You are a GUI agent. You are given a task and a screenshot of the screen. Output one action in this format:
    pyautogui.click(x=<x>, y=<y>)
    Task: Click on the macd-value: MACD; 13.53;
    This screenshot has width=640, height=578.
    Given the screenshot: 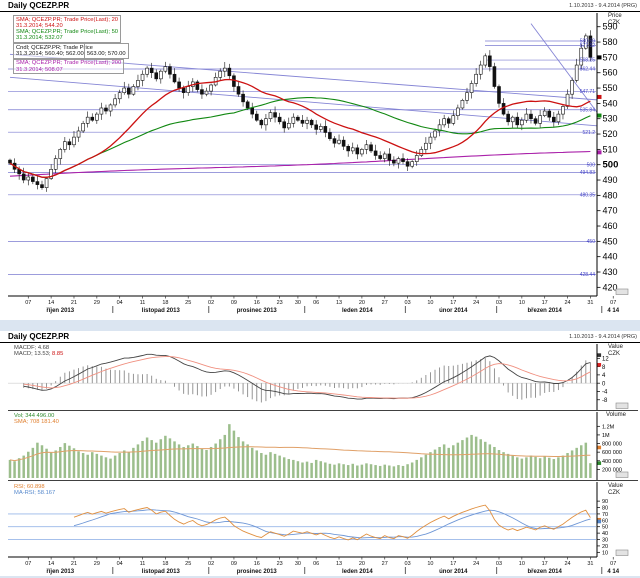 What is the action you would take?
    pyautogui.click(x=33, y=354)
    